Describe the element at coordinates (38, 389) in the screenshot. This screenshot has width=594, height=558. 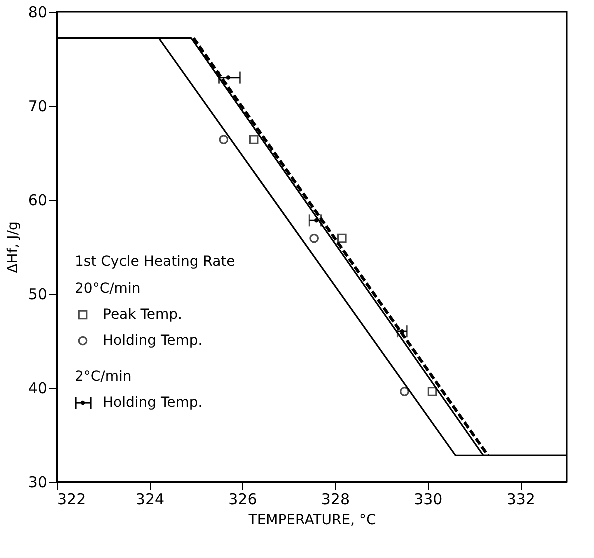
I see `y-tick-label: 40` at that location.